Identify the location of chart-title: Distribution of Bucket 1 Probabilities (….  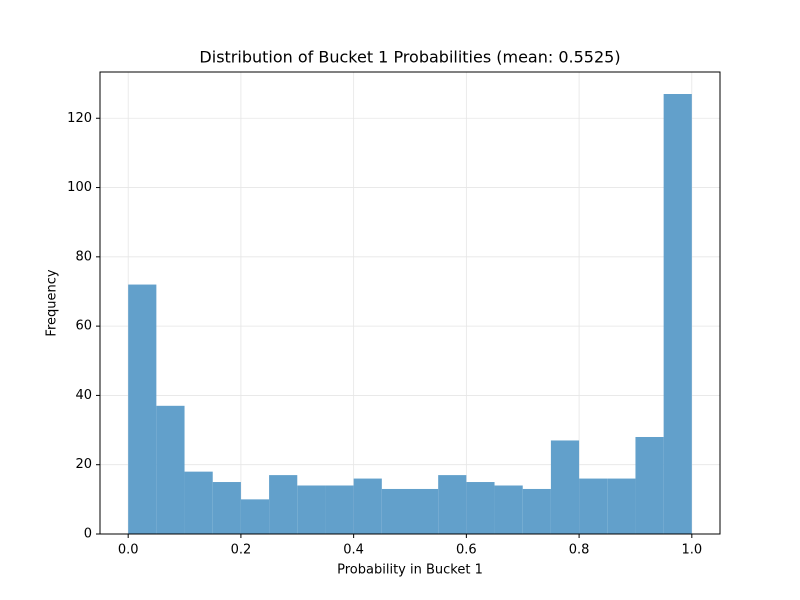
(409, 57).